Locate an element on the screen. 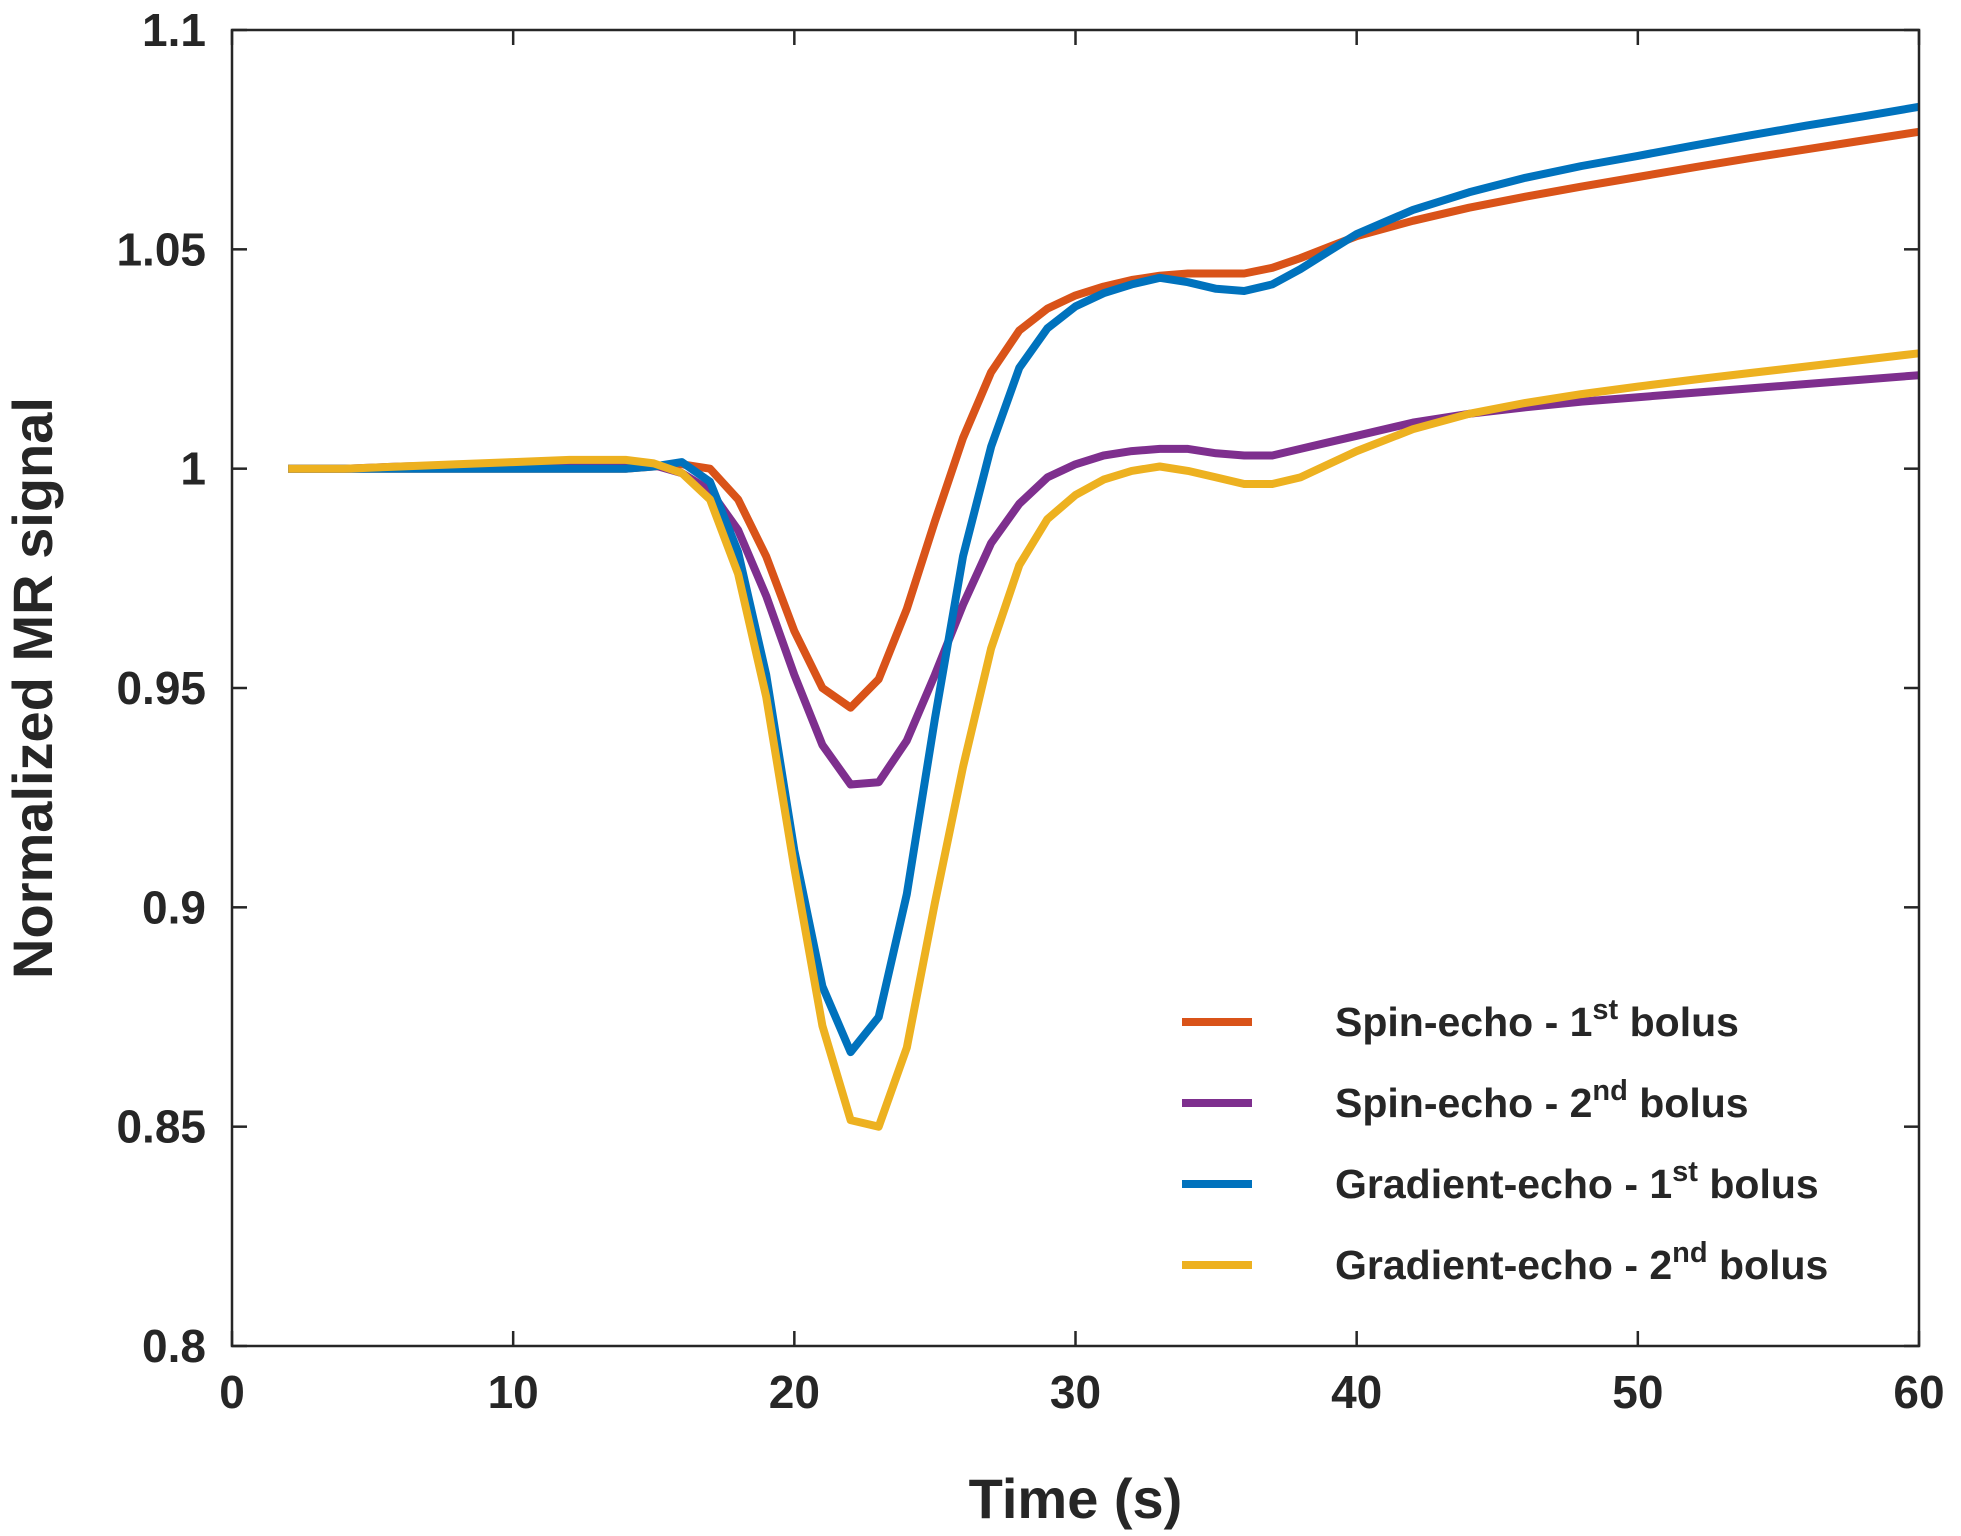 Image resolution: width=1961 pixels, height=1536 pixels. x-tick-label: 0 is located at coordinates (232, 1392).